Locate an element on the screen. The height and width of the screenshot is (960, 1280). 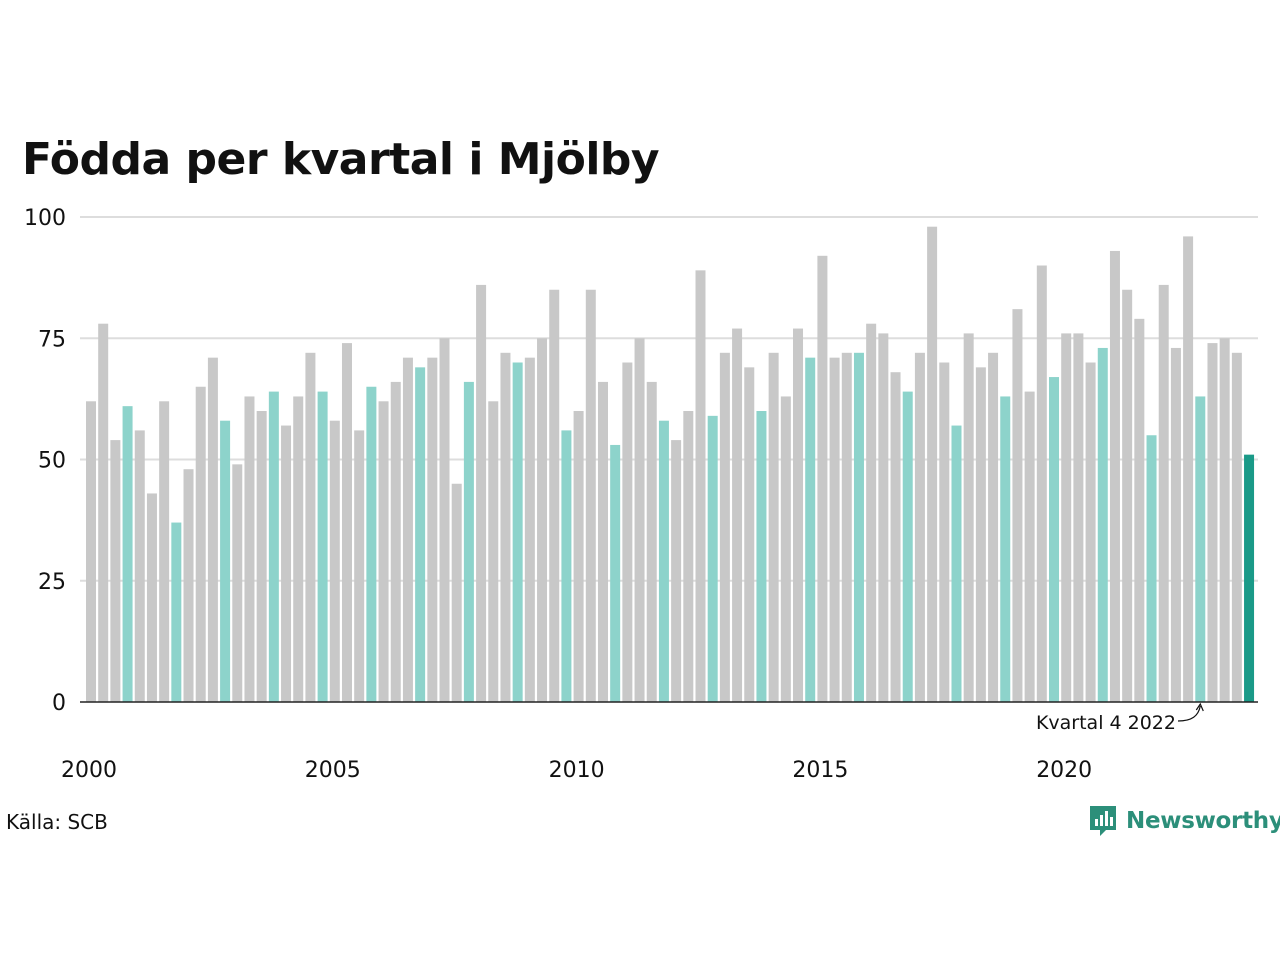
newsworthy-logo-text: Newsworthy is located at coordinates (1203, 821).